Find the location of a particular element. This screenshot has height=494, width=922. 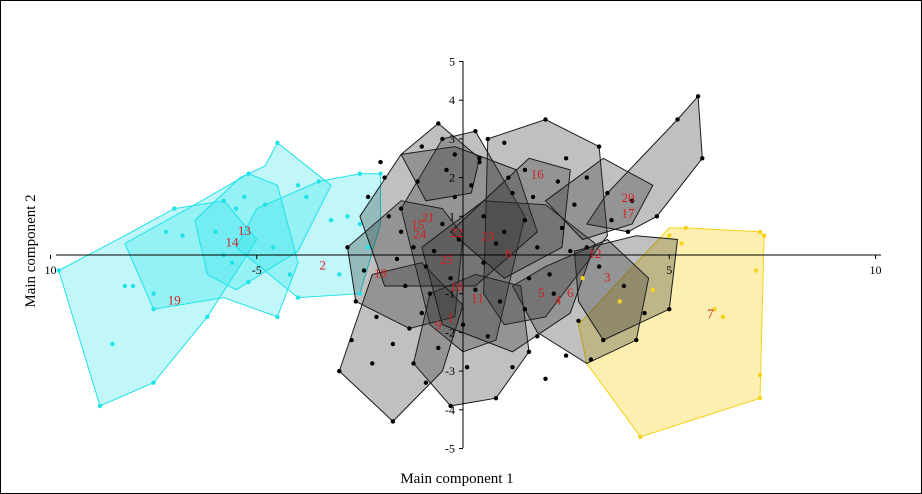

y-tick-label: -1 is located at coordinates (450, 294).